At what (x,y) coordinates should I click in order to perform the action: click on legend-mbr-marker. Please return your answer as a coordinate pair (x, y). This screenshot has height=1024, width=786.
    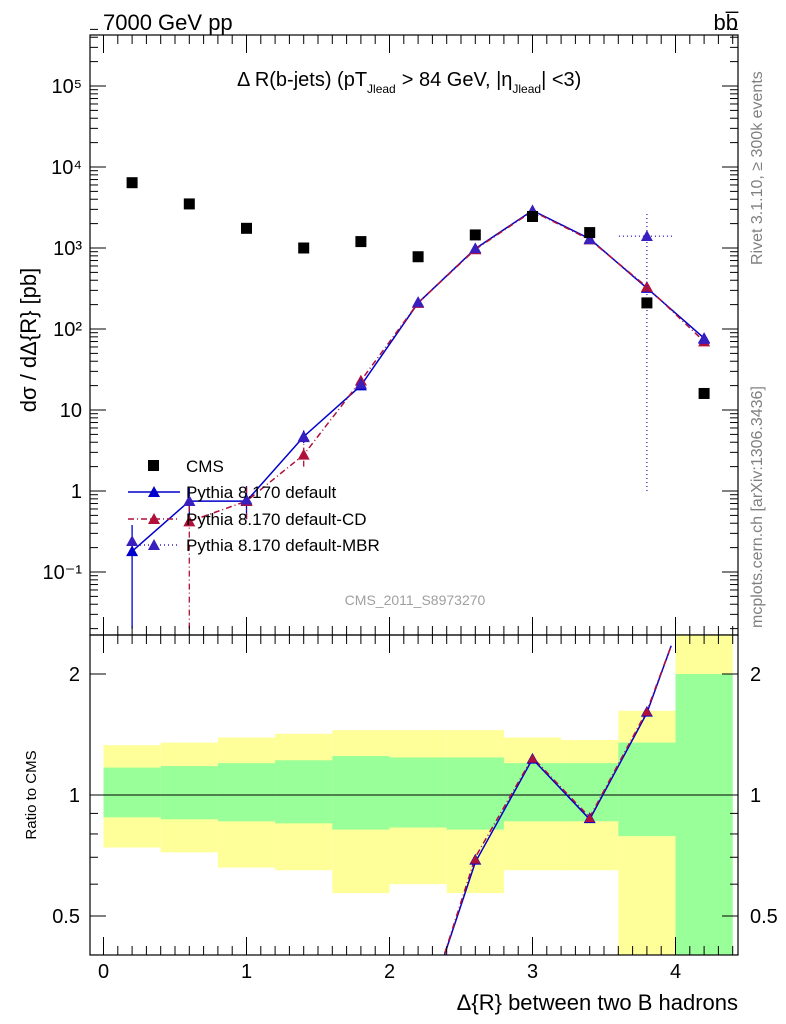
    Looking at the image, I should click on (154, 544).